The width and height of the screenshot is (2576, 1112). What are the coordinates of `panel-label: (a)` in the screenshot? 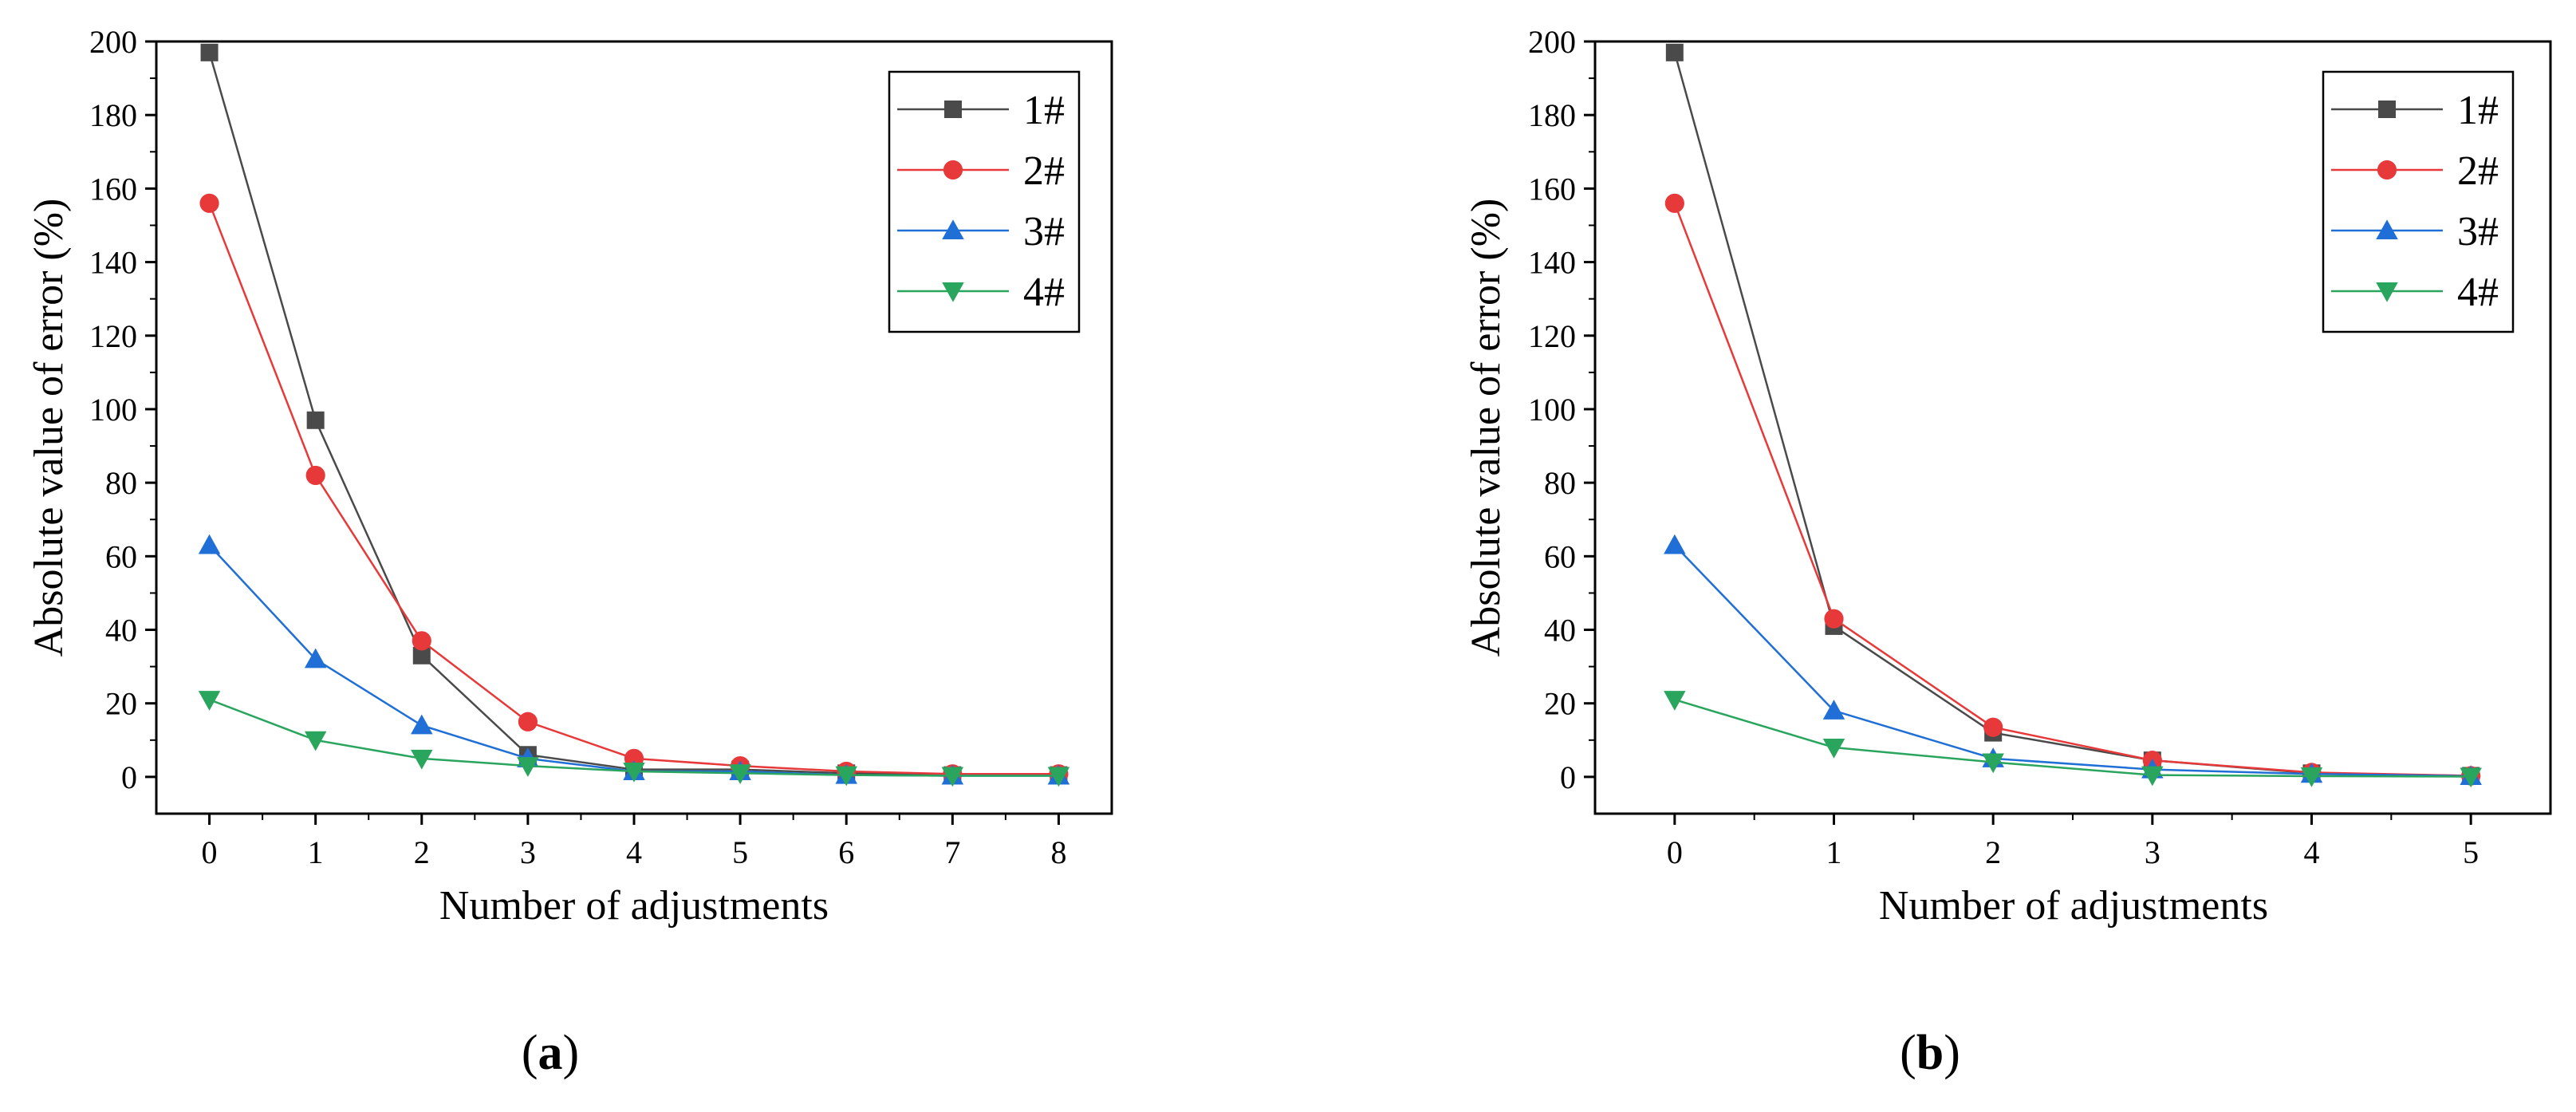 It's located at (550, 1053).